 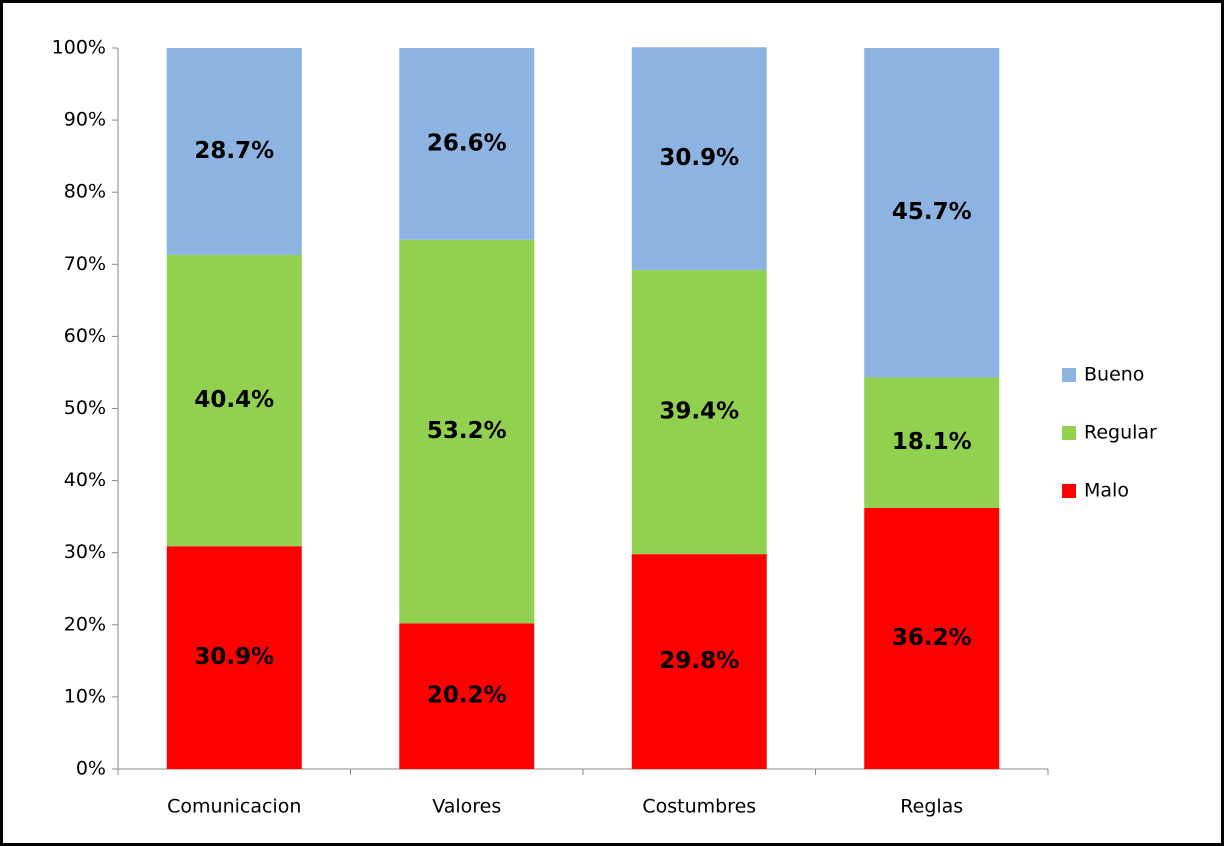 I want to click on x-tick-label: Reglas, so click(x=931, y=807).